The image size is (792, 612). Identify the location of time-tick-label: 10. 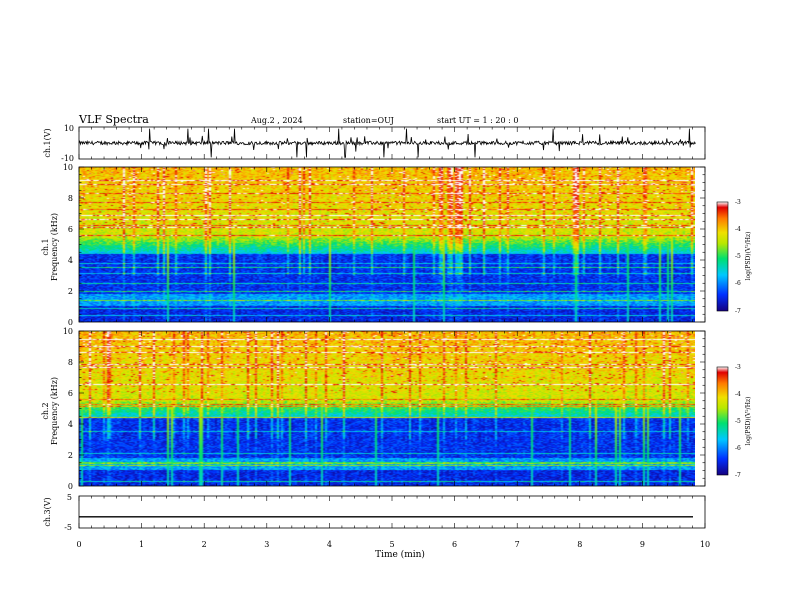
(705, 544).